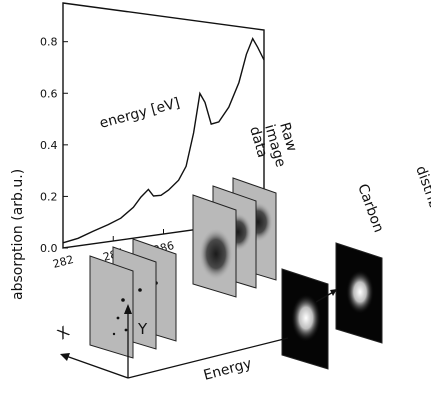 This screenshot has width=431, height=404. Describe the element at coordinates (287, 137) in the screenshot. I see `svg-text: Raw` at that location.